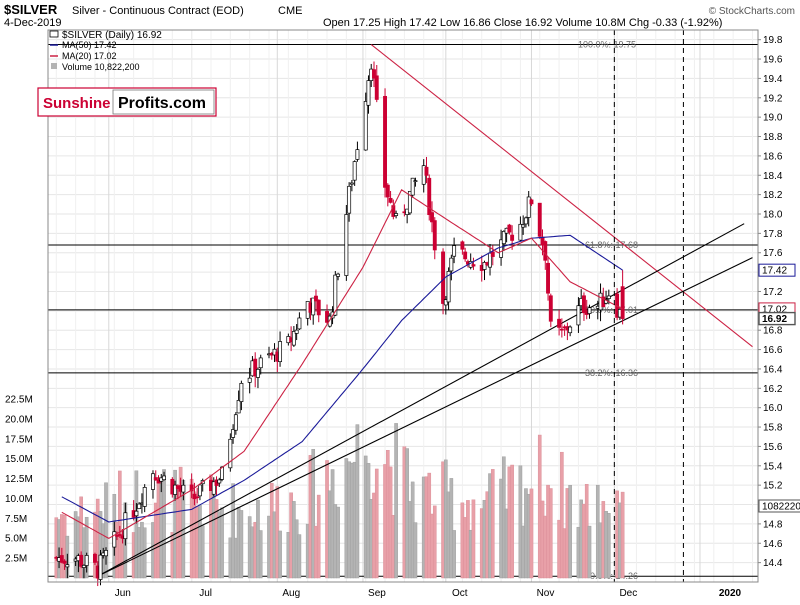 Image resolution: width=800 pixels, height=605 pixels. What do you see at coordinates (773, 234) in the screenshot?
I see `price-tick-label: 17.8` at bounding box center [773, 234].